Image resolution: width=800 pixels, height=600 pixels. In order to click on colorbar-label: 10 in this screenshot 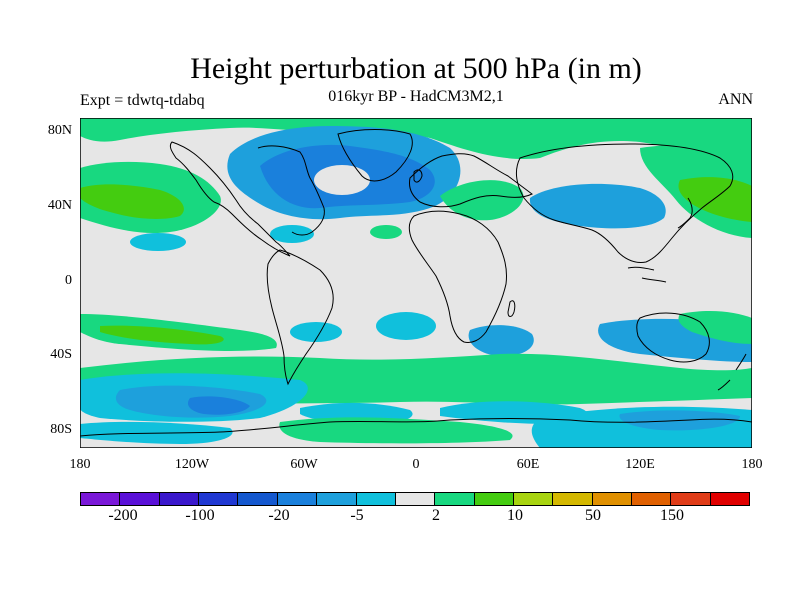, I will do `click(515, 515)`.